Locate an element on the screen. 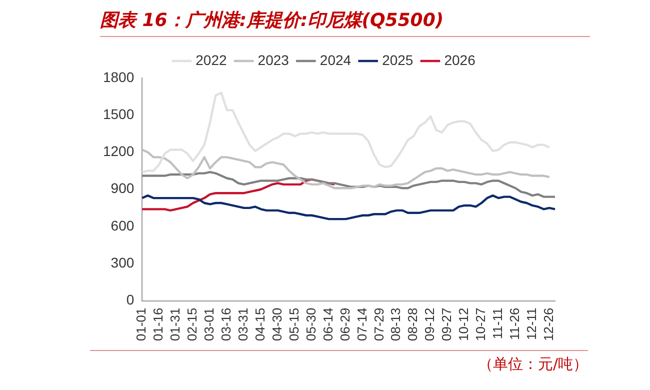  x-tick-label: 11-11 is located at coordinates (498, 324).